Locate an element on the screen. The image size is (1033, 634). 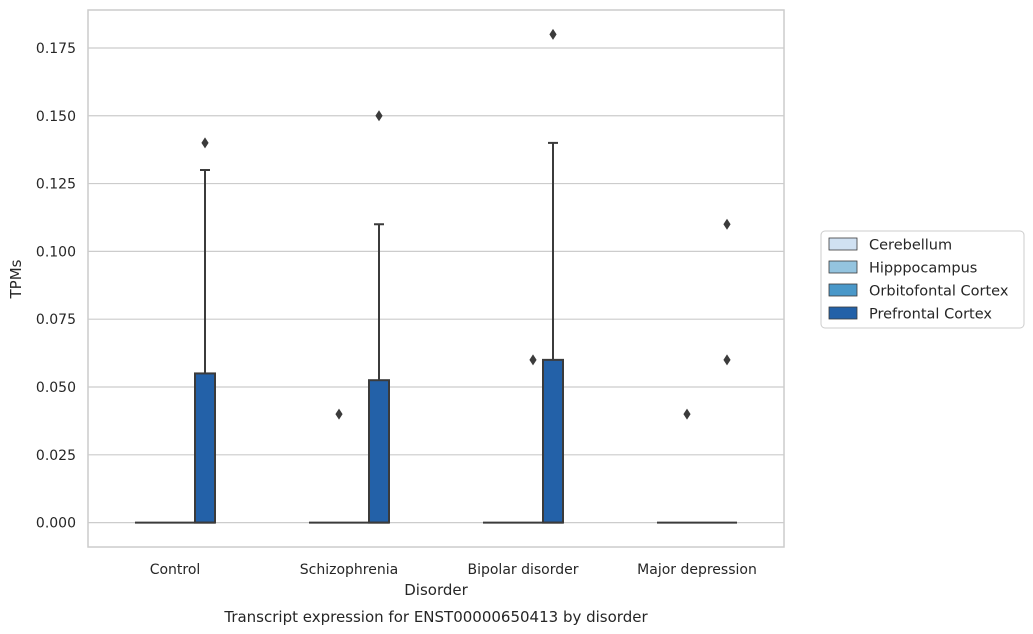
y-tick-label: 0.075 is located at coordinates (56, 320).